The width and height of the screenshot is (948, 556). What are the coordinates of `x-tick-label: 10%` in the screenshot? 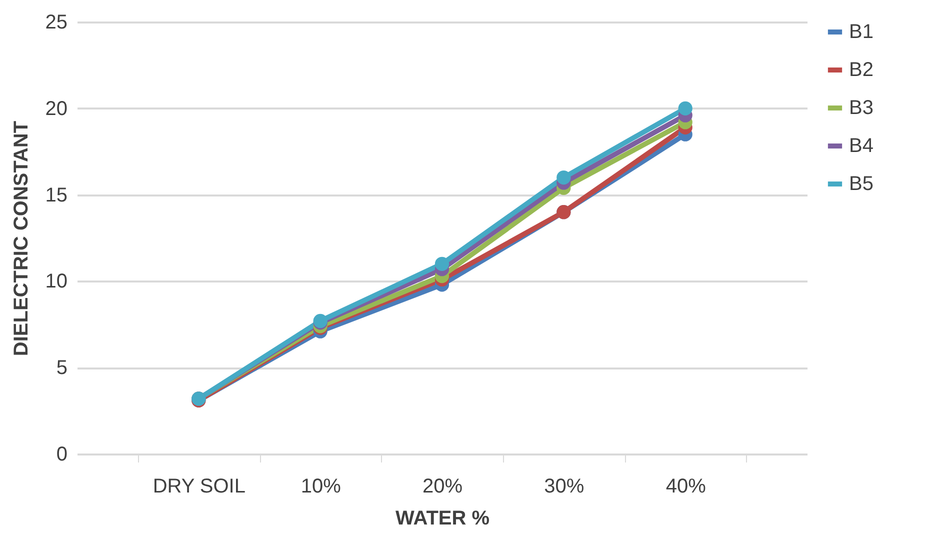 It's located at (321, 487).